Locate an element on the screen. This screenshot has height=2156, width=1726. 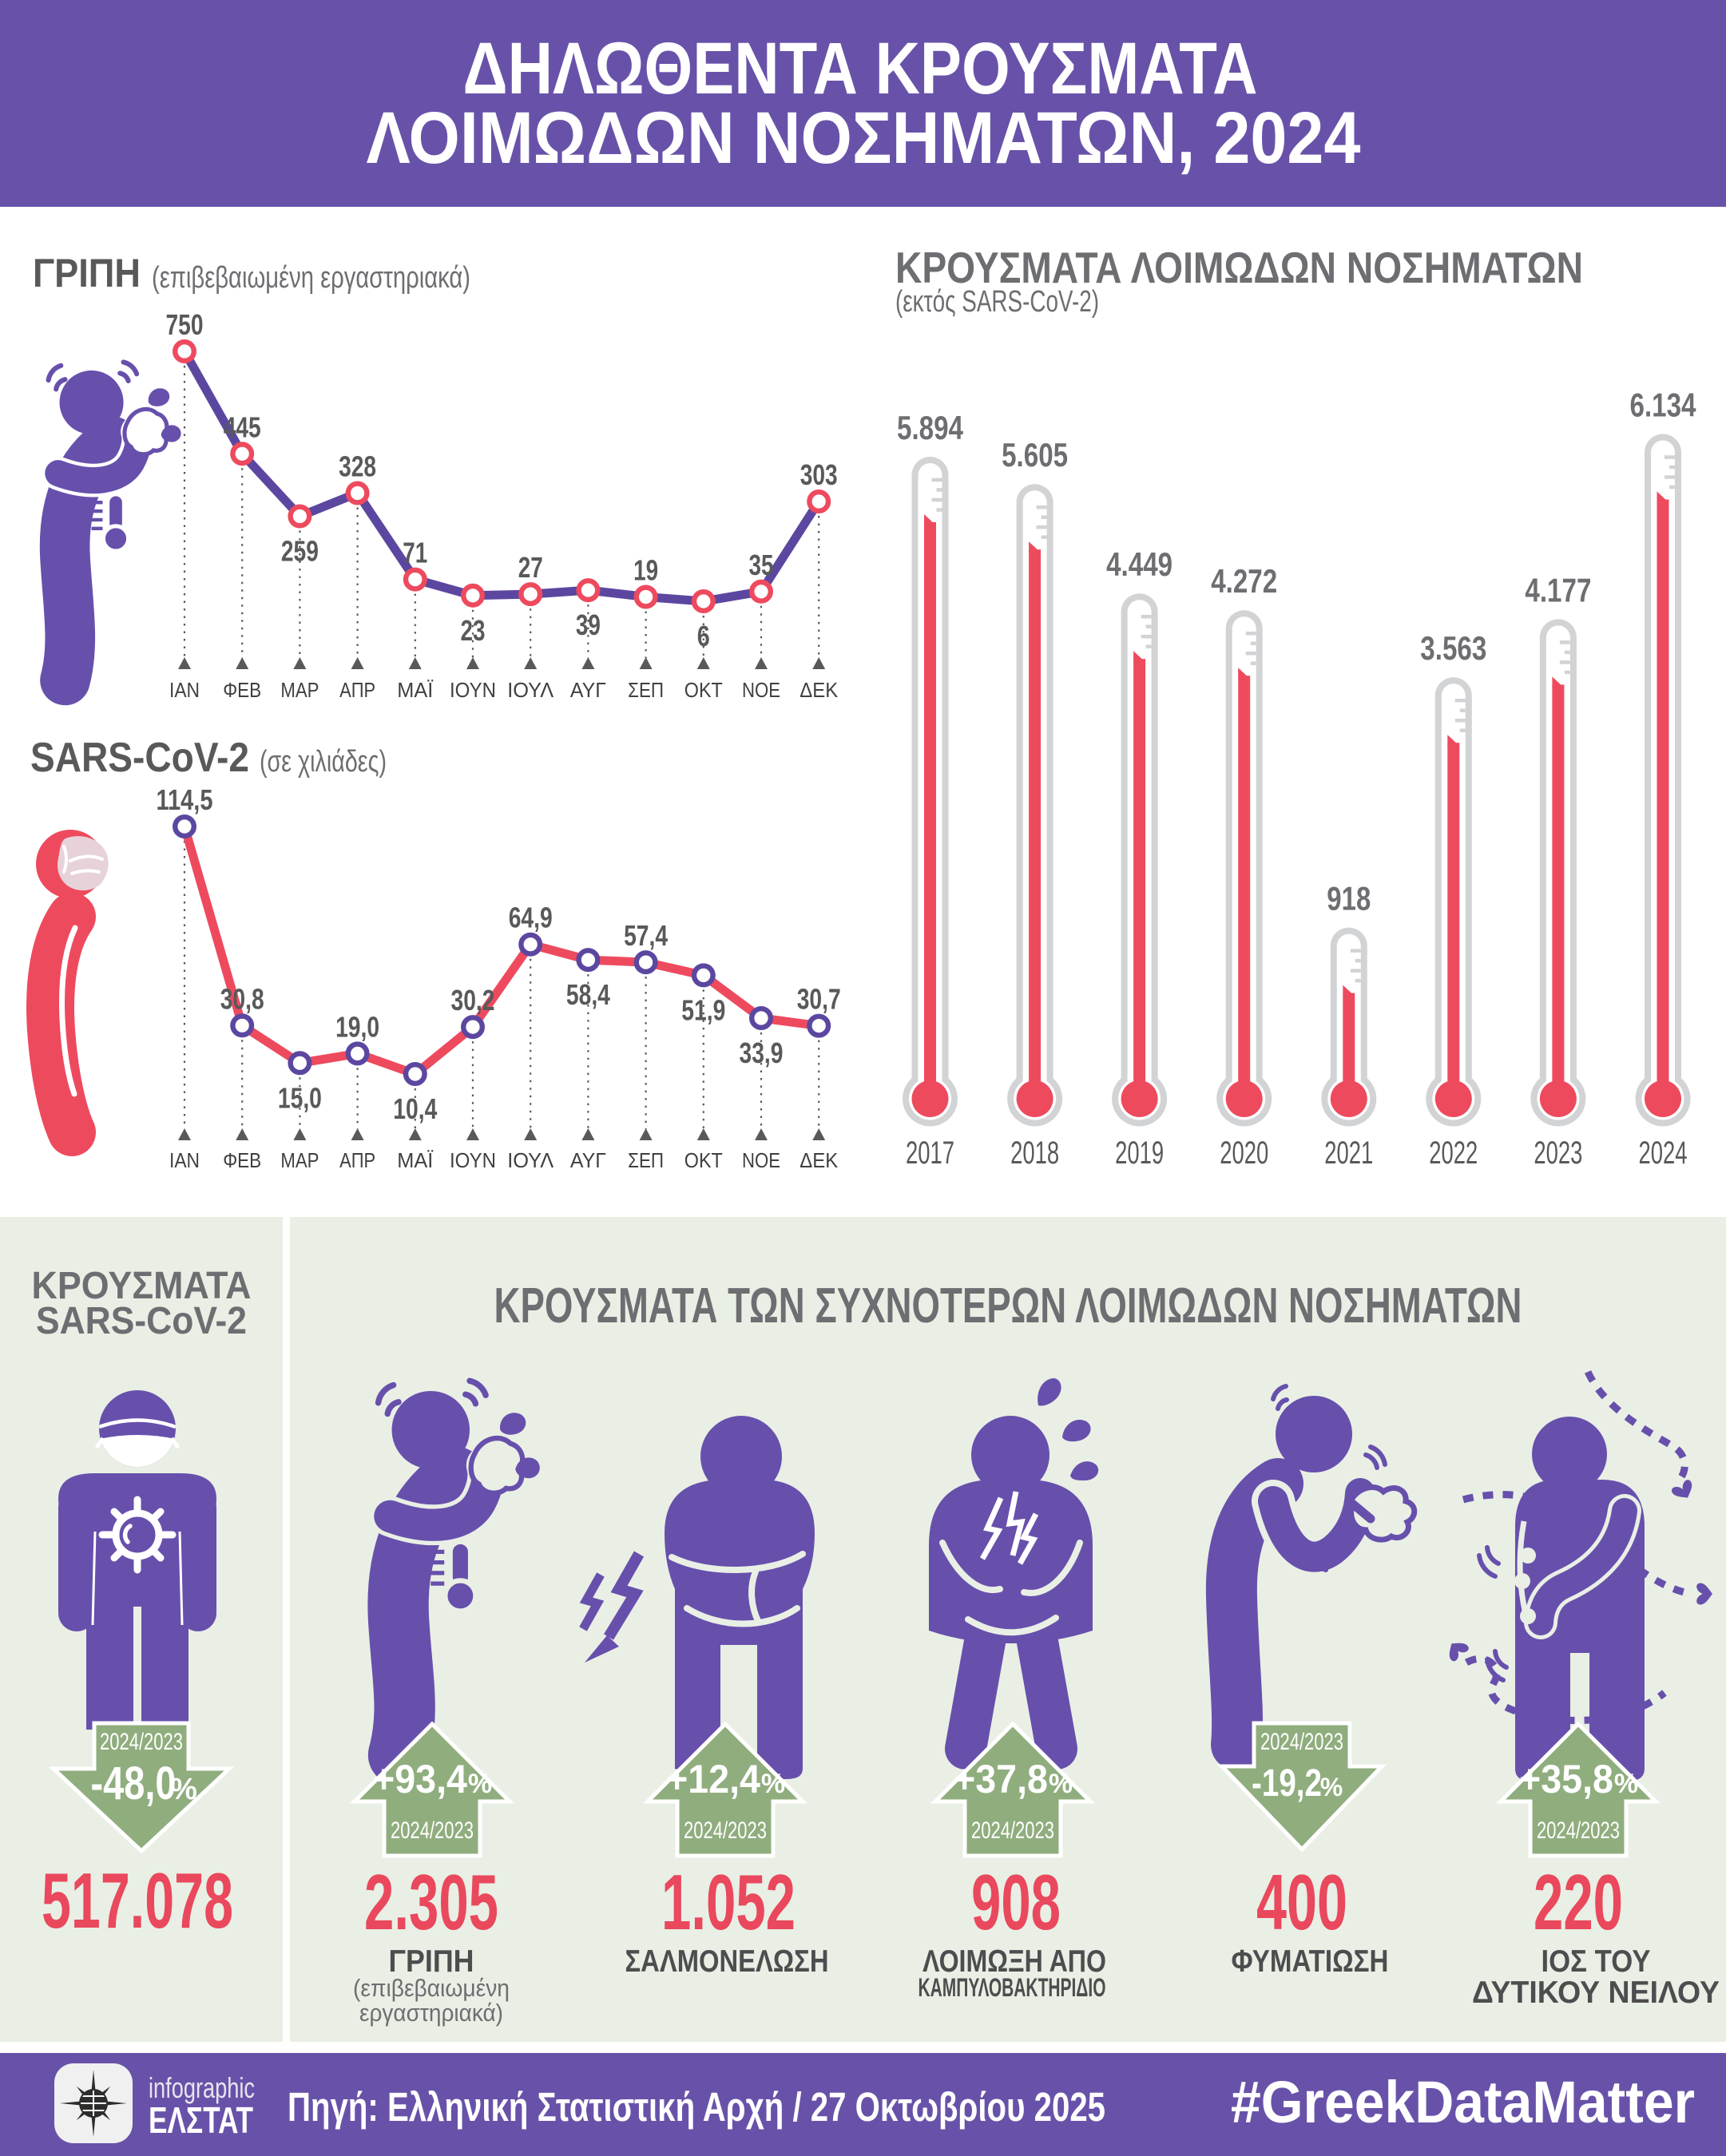
svg-text: ΙΟΣ ΤΟΥ is located at coordinates (1596, 1961).